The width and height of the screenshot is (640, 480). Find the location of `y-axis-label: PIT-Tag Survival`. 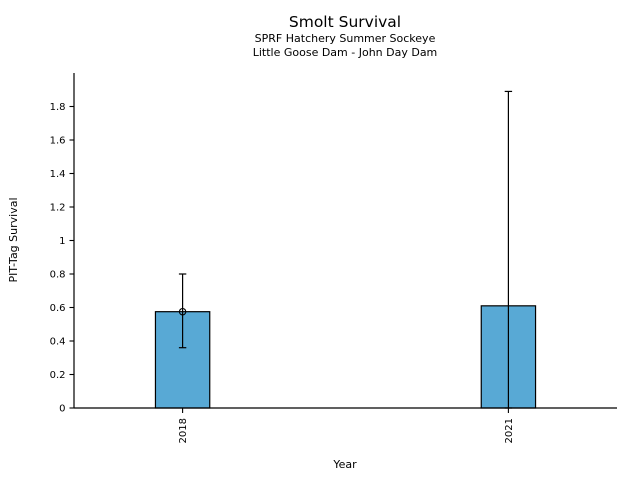

y-axis-label: PIT-Tag Survival is located at coordinates (13, 239).